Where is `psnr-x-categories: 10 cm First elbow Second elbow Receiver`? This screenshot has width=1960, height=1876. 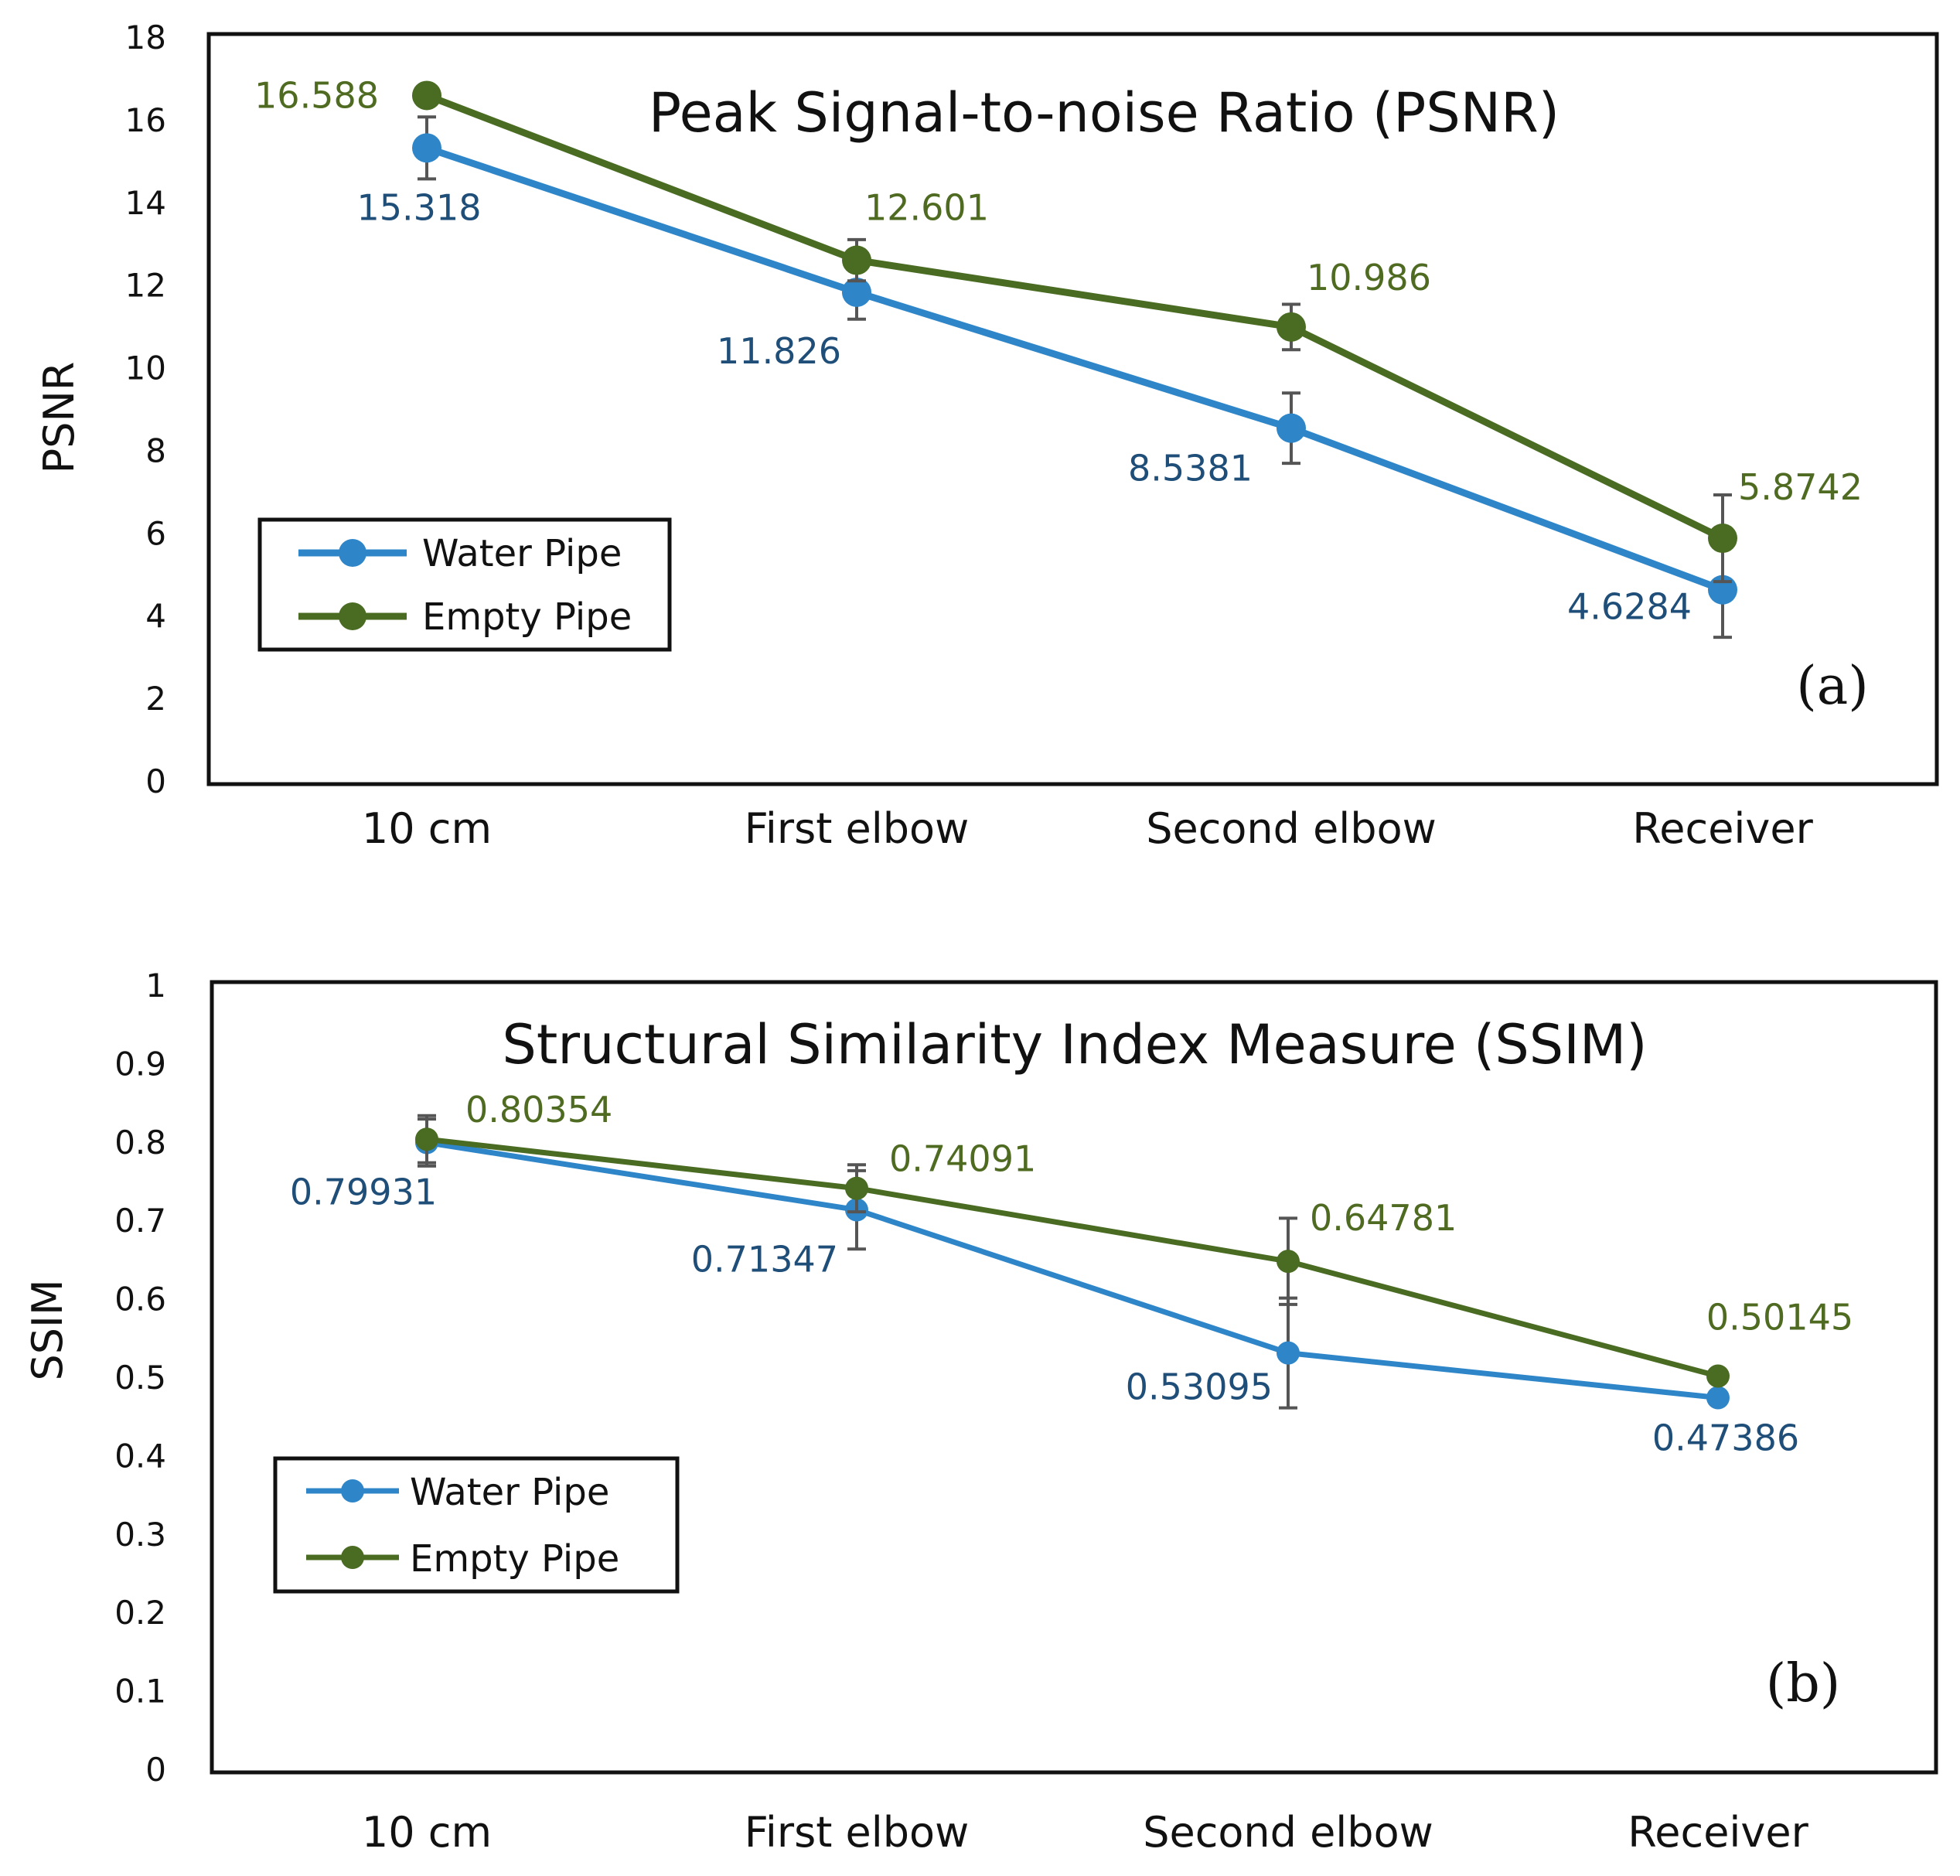 psnr-x-categories: 10 cm First elbow Second elbow Receiver is located at coordinates (1088, 828).